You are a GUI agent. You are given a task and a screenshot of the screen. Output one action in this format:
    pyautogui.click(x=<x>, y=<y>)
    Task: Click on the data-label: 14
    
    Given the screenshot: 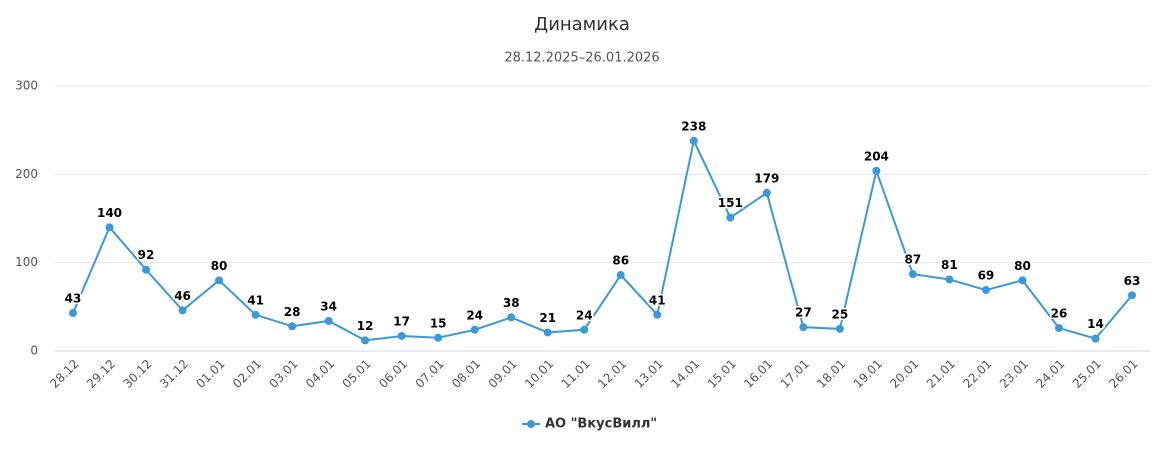 What is the action you would take?
    pyautogui.click(x=1095, y=324)
    